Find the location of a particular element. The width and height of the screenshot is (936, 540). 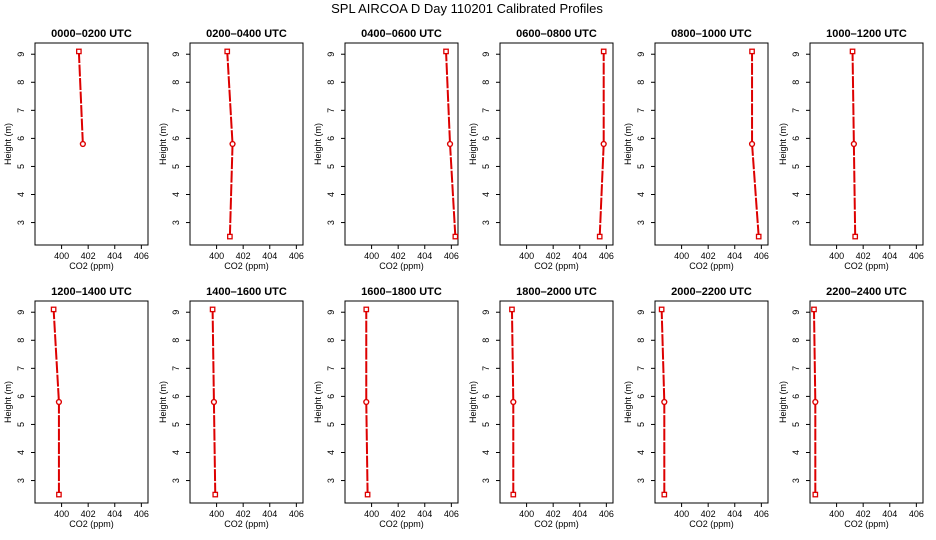

panel-title: 0800–1000 UTC is located at coordinates (711, 34).